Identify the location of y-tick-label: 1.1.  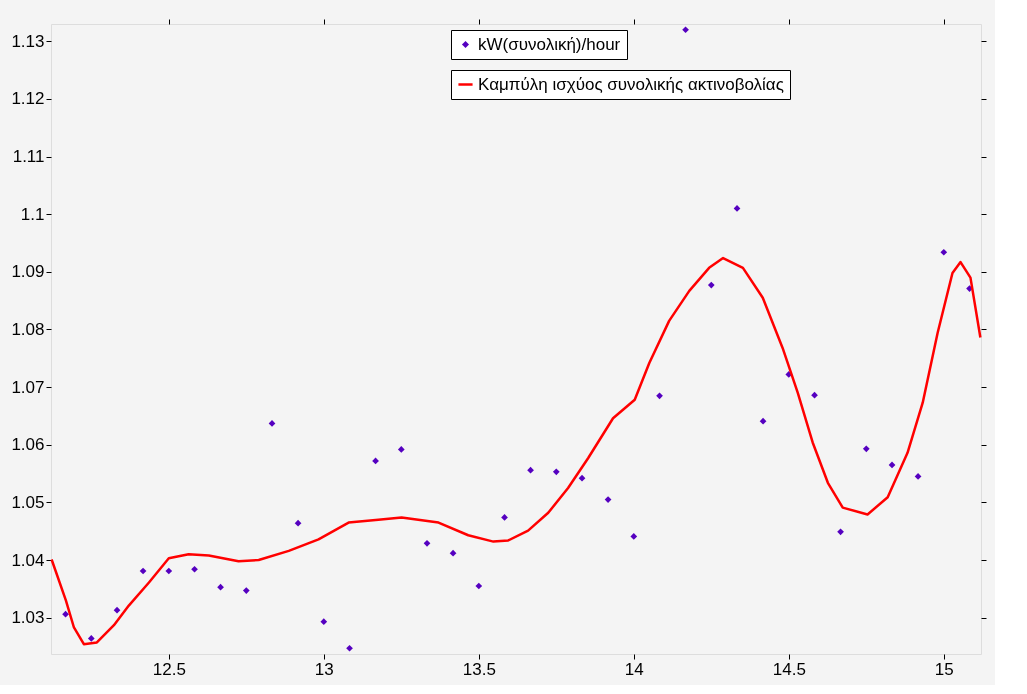
(32, 214).